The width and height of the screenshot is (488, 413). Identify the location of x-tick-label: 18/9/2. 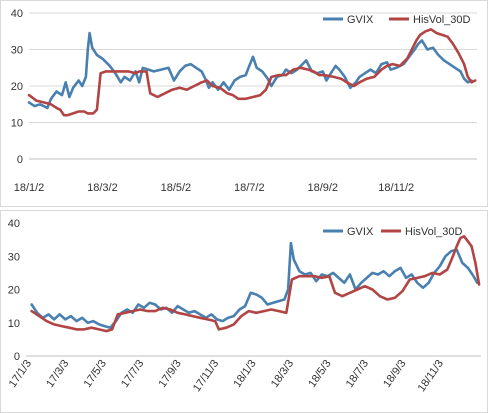
(322, 188).